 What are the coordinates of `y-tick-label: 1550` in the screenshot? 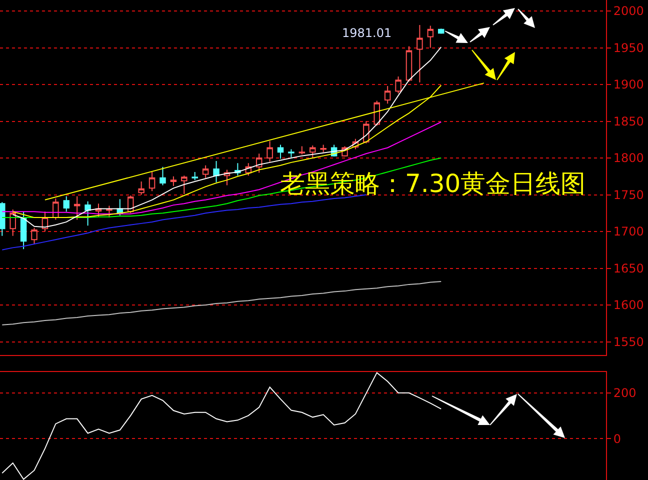 It's located at (628, 341).